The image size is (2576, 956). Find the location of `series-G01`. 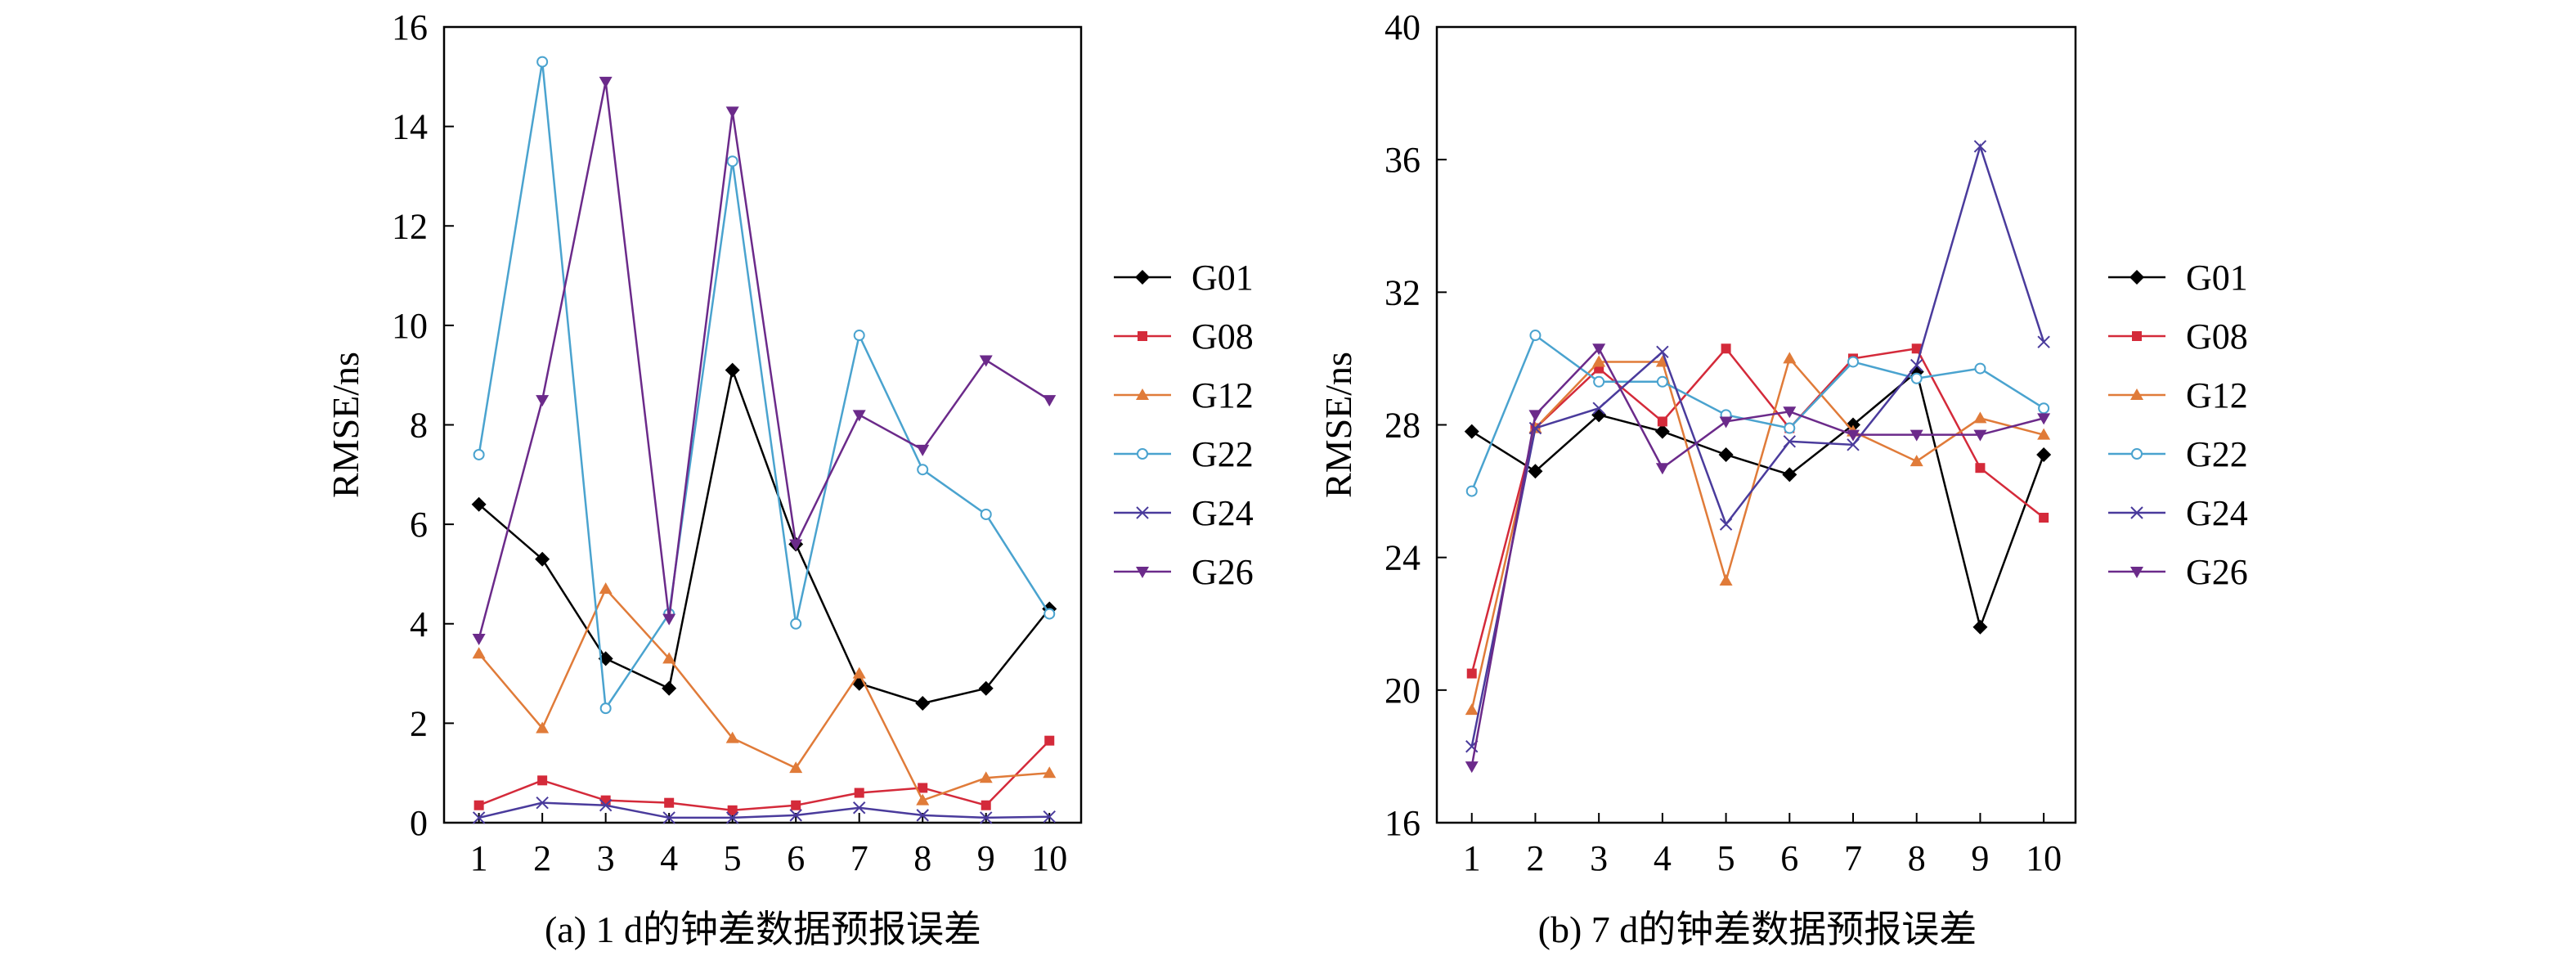

series-G01 is located at coordinates (764, 536).